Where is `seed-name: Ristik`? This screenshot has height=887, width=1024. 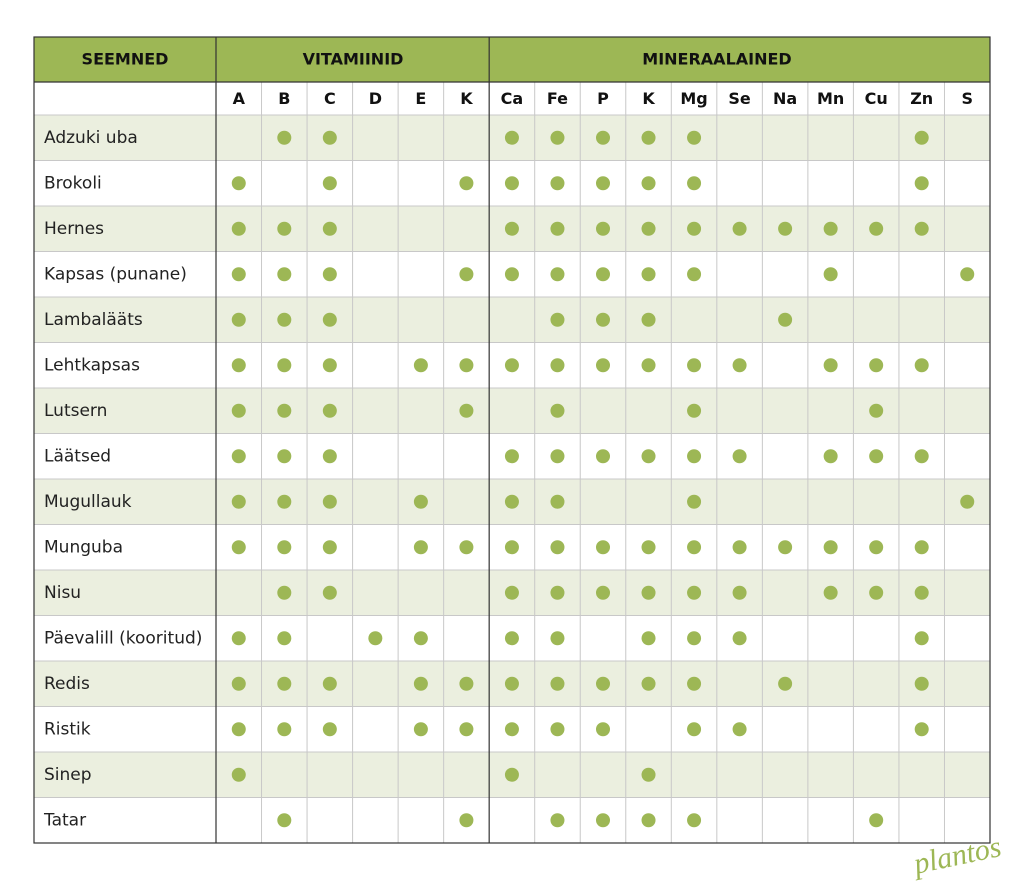 seed-name: Ristik is located at coordinates (67, 729).